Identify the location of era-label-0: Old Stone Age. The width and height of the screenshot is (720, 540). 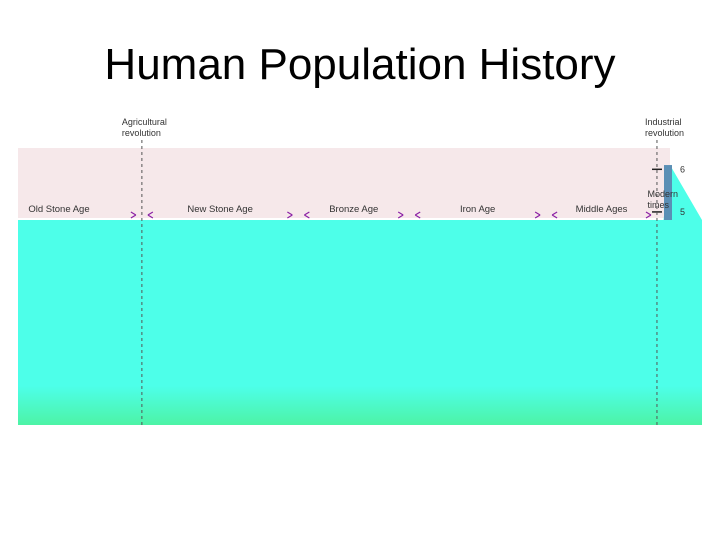
(58, 209).